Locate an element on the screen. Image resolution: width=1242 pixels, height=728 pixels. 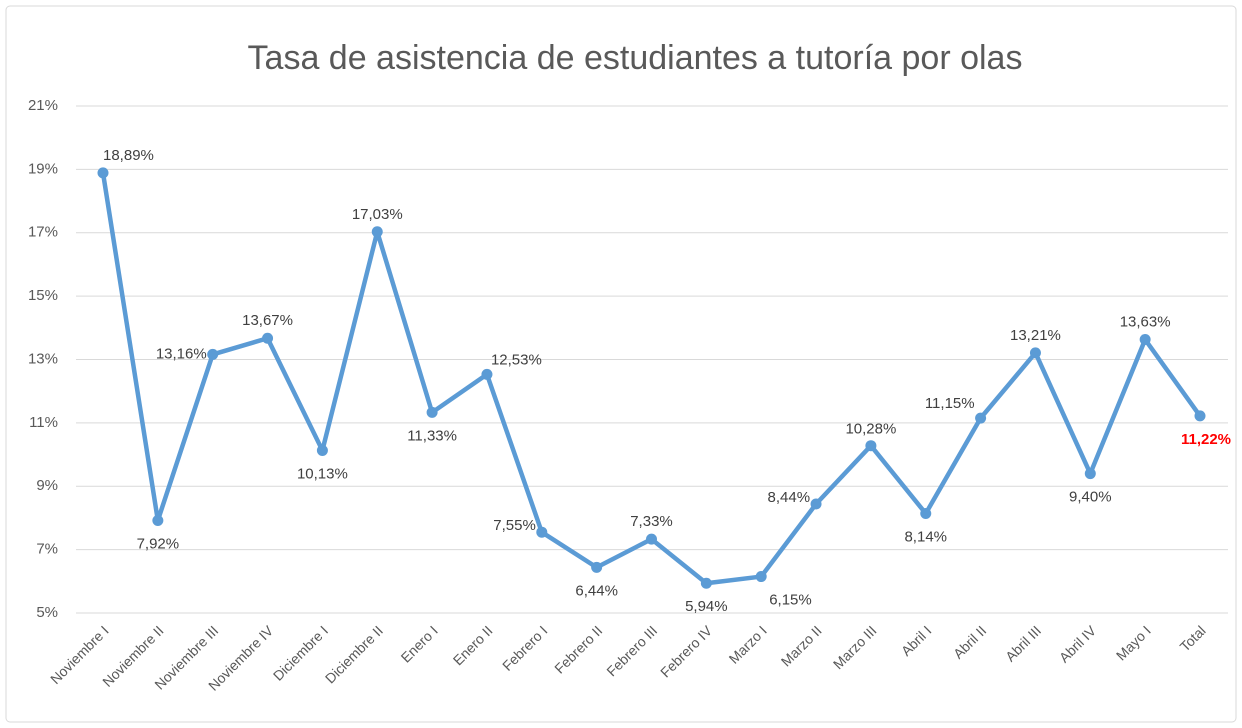
data-label: 7,92% is located at coordinates (158, 543).